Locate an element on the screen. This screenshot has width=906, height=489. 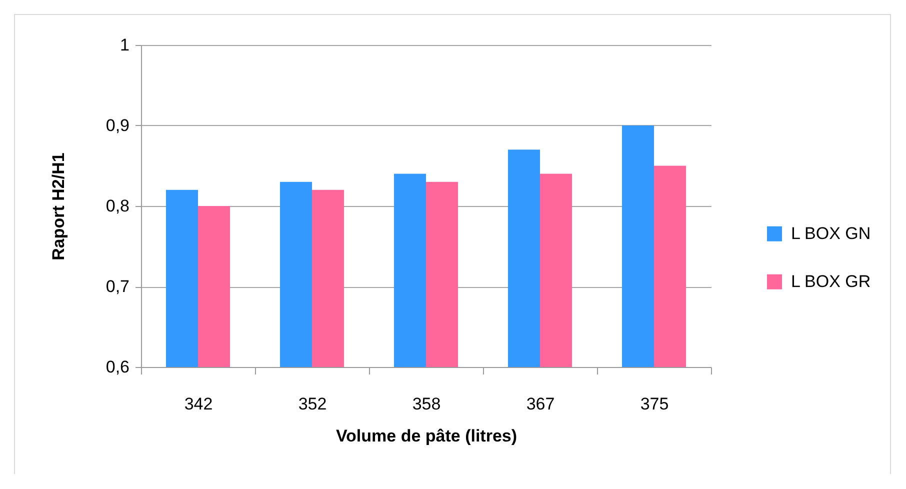
x-tick-label: 352 is located at coordinates (312, 404).